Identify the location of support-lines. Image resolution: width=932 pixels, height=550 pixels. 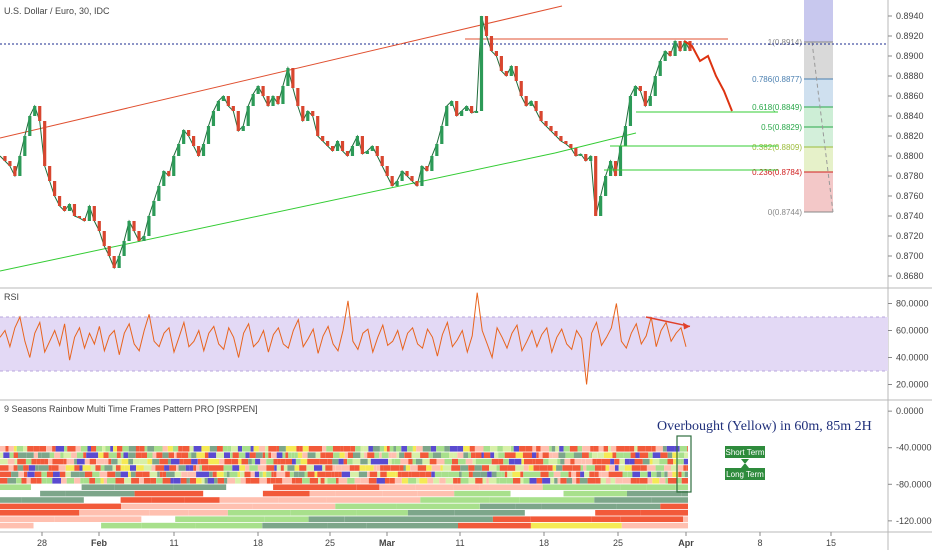
(691, 141).